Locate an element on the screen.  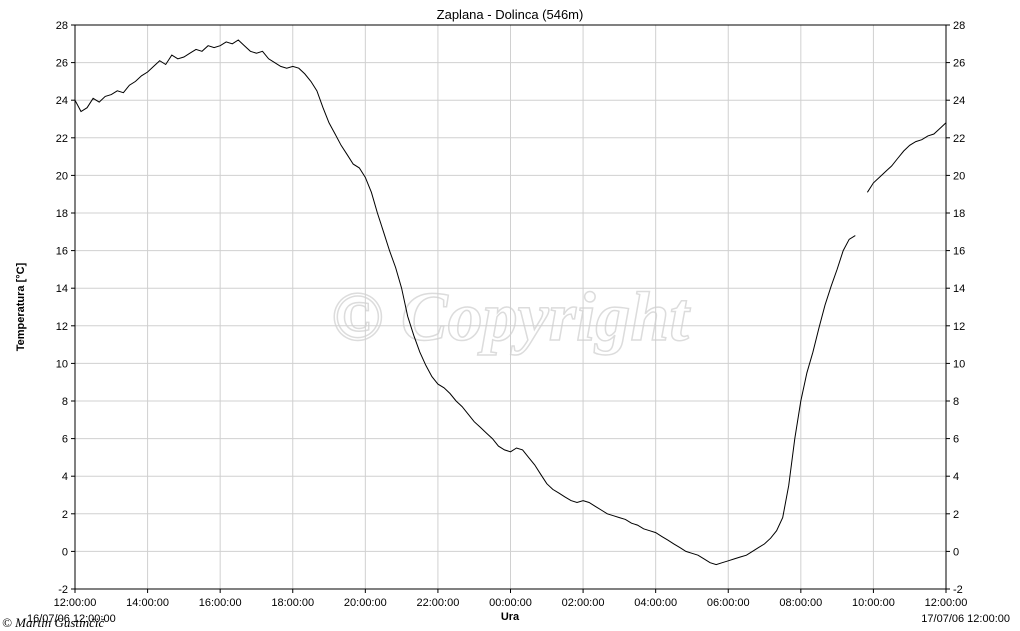
x-tick-label: 02:00:00 is located at coordinates (583, 603).